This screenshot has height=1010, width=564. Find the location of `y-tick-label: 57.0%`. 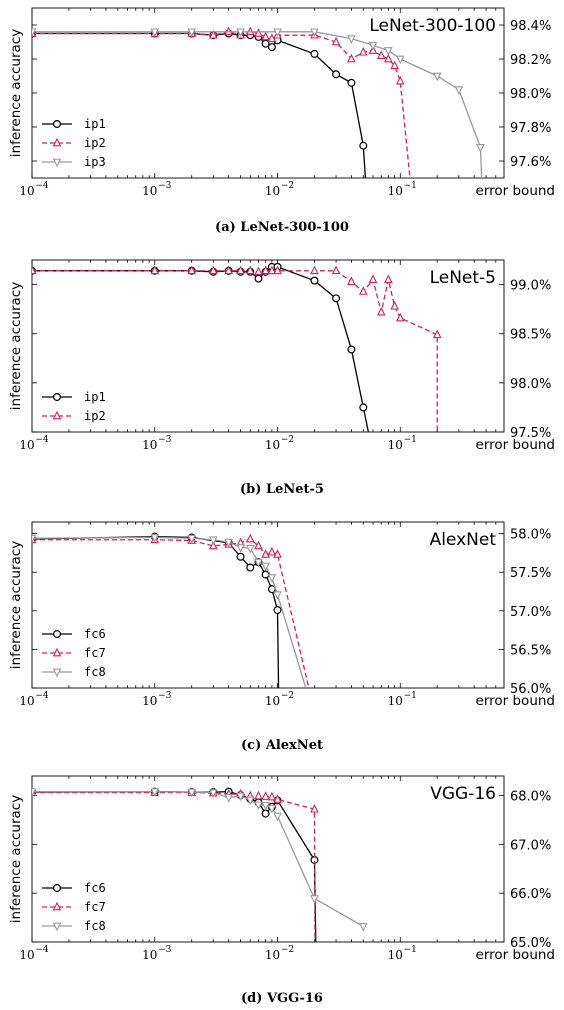

y-tick-label: 57.0% is located at coordinates (530, 612).